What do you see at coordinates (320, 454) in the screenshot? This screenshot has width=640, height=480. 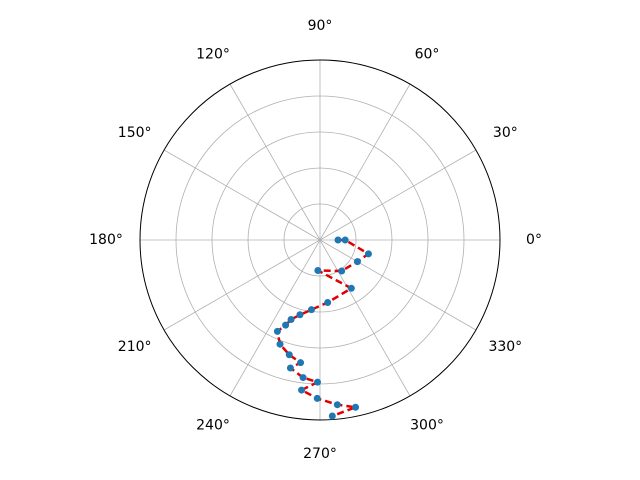 I see `theta-tick-label: 270°` at bounding box center [320, 454].